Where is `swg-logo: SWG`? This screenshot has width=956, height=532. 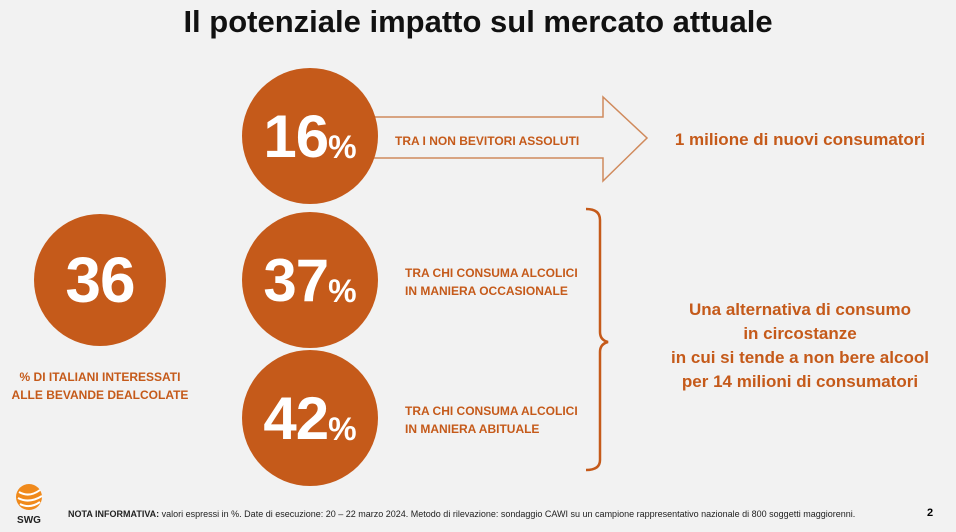
swg-logo: SWG is located at coordinates (29, 504).